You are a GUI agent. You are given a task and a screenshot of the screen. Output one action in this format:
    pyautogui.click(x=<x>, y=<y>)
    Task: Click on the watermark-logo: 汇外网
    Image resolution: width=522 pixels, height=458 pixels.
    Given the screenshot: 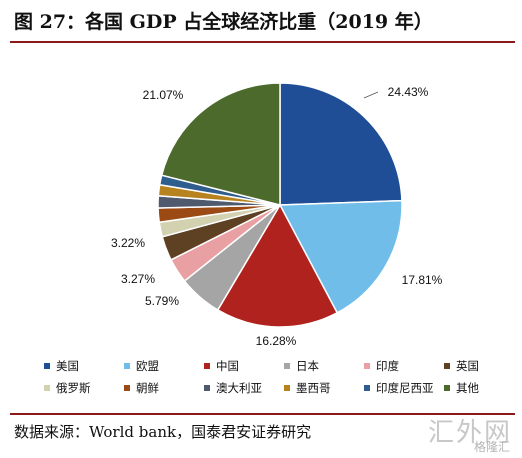 What is the action you would take?
    pyautogui.click(x=469, y=433)
    